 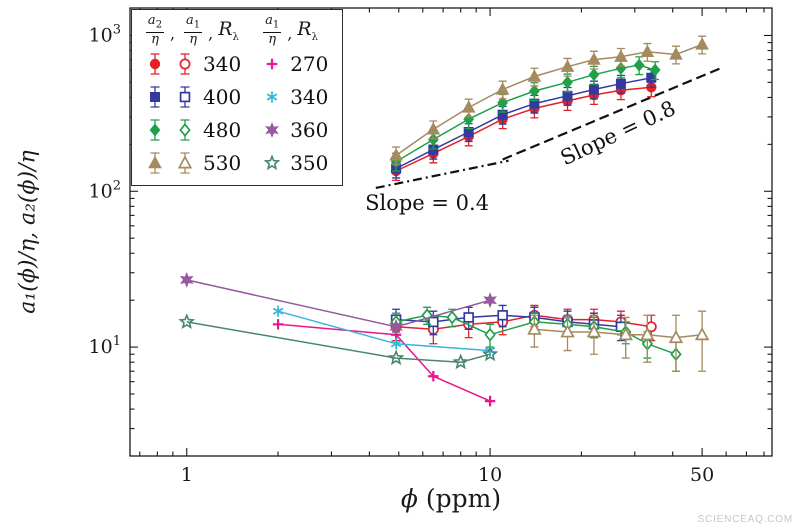 I want to click on x-axis-label: ϕ (ppm), so click(x=451, y=498).